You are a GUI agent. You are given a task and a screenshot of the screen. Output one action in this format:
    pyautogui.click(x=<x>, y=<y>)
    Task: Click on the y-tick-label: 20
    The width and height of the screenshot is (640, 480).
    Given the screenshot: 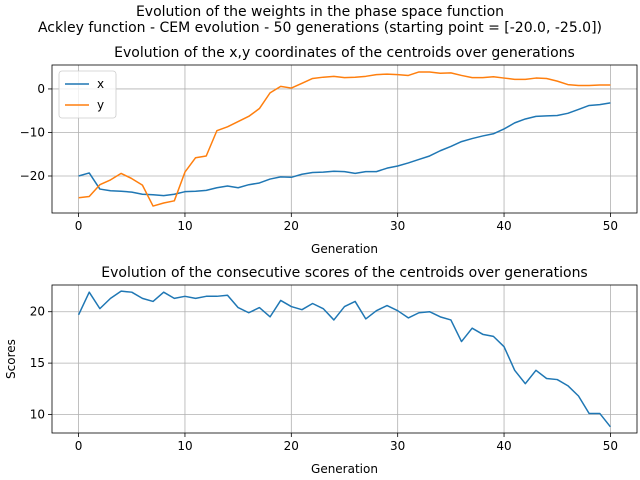 What is the action you would take?
    pyautogui.click(x=37, y=312)
    